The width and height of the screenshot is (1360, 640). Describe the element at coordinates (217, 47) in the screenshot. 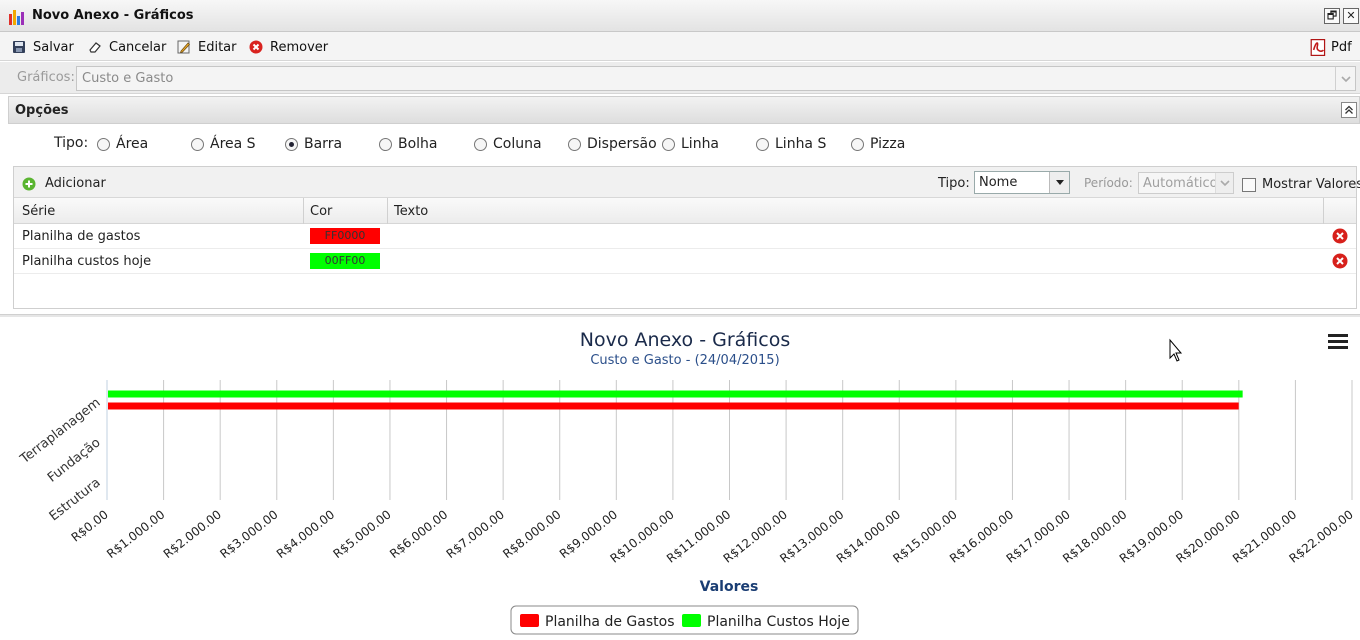

I see `edit-label: Editar` at that location.